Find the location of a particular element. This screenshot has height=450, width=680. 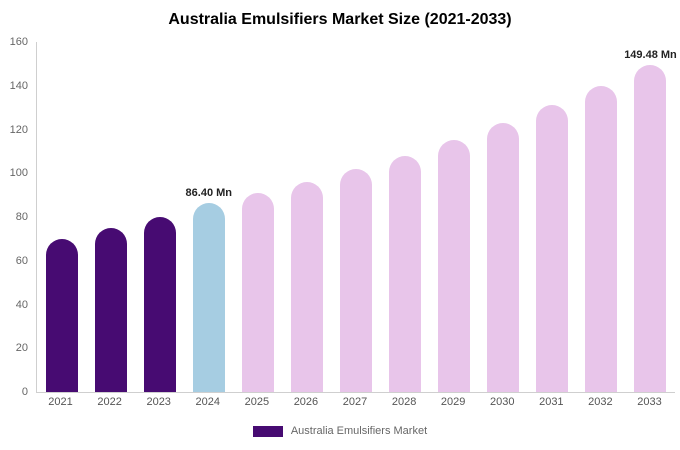

x-tick-label: 2033 is located at coordinates (649, 402).